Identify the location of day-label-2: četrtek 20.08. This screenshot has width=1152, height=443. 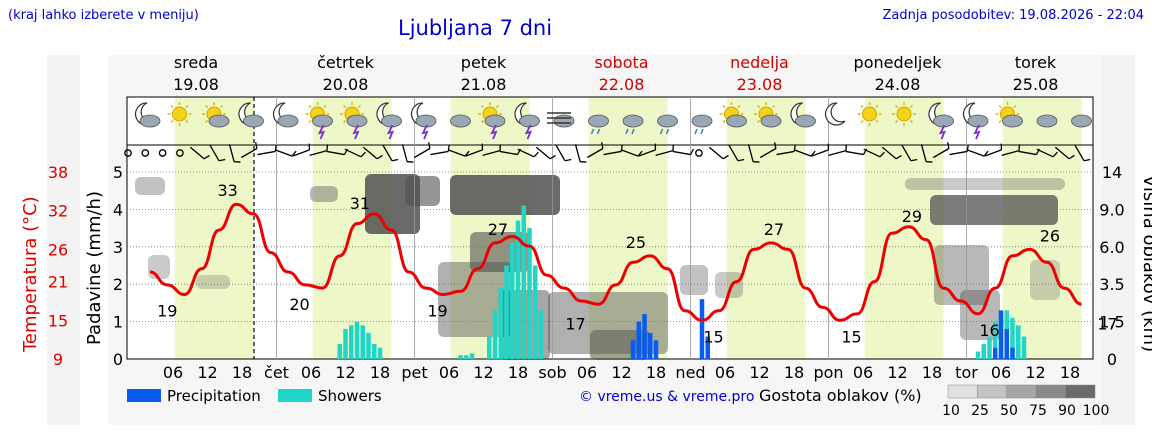
(346, 74).